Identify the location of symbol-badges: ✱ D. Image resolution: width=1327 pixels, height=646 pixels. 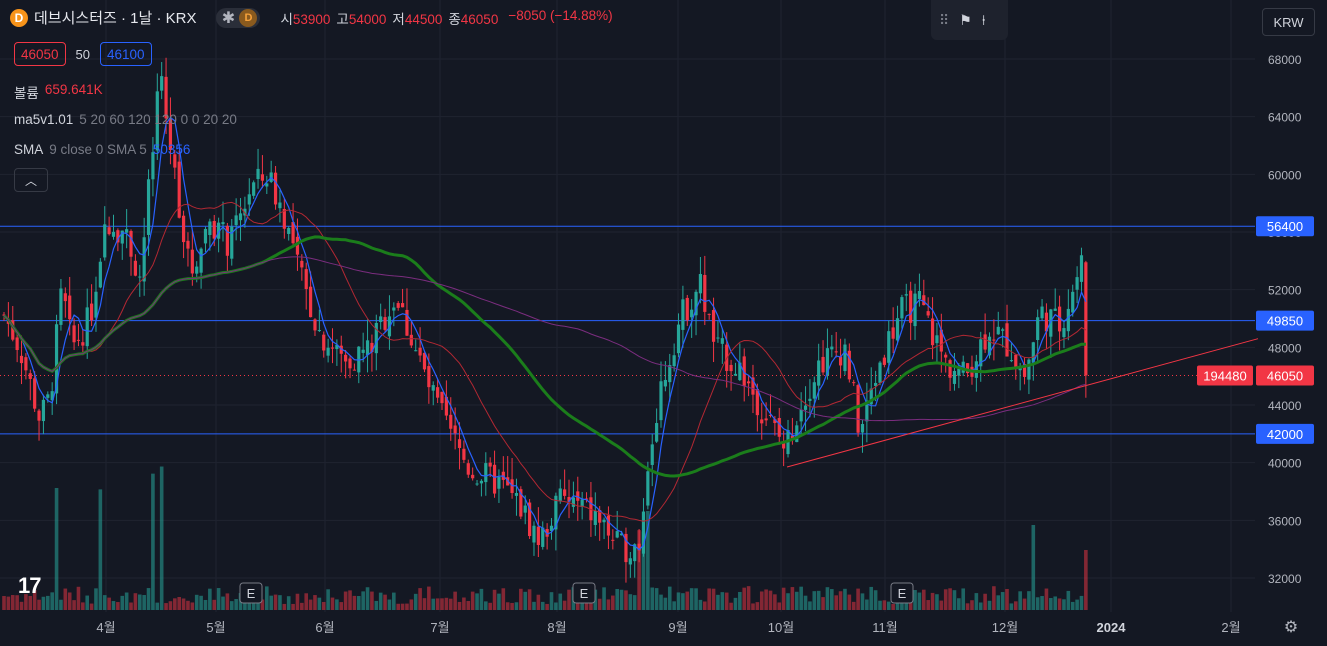
(238, 17).